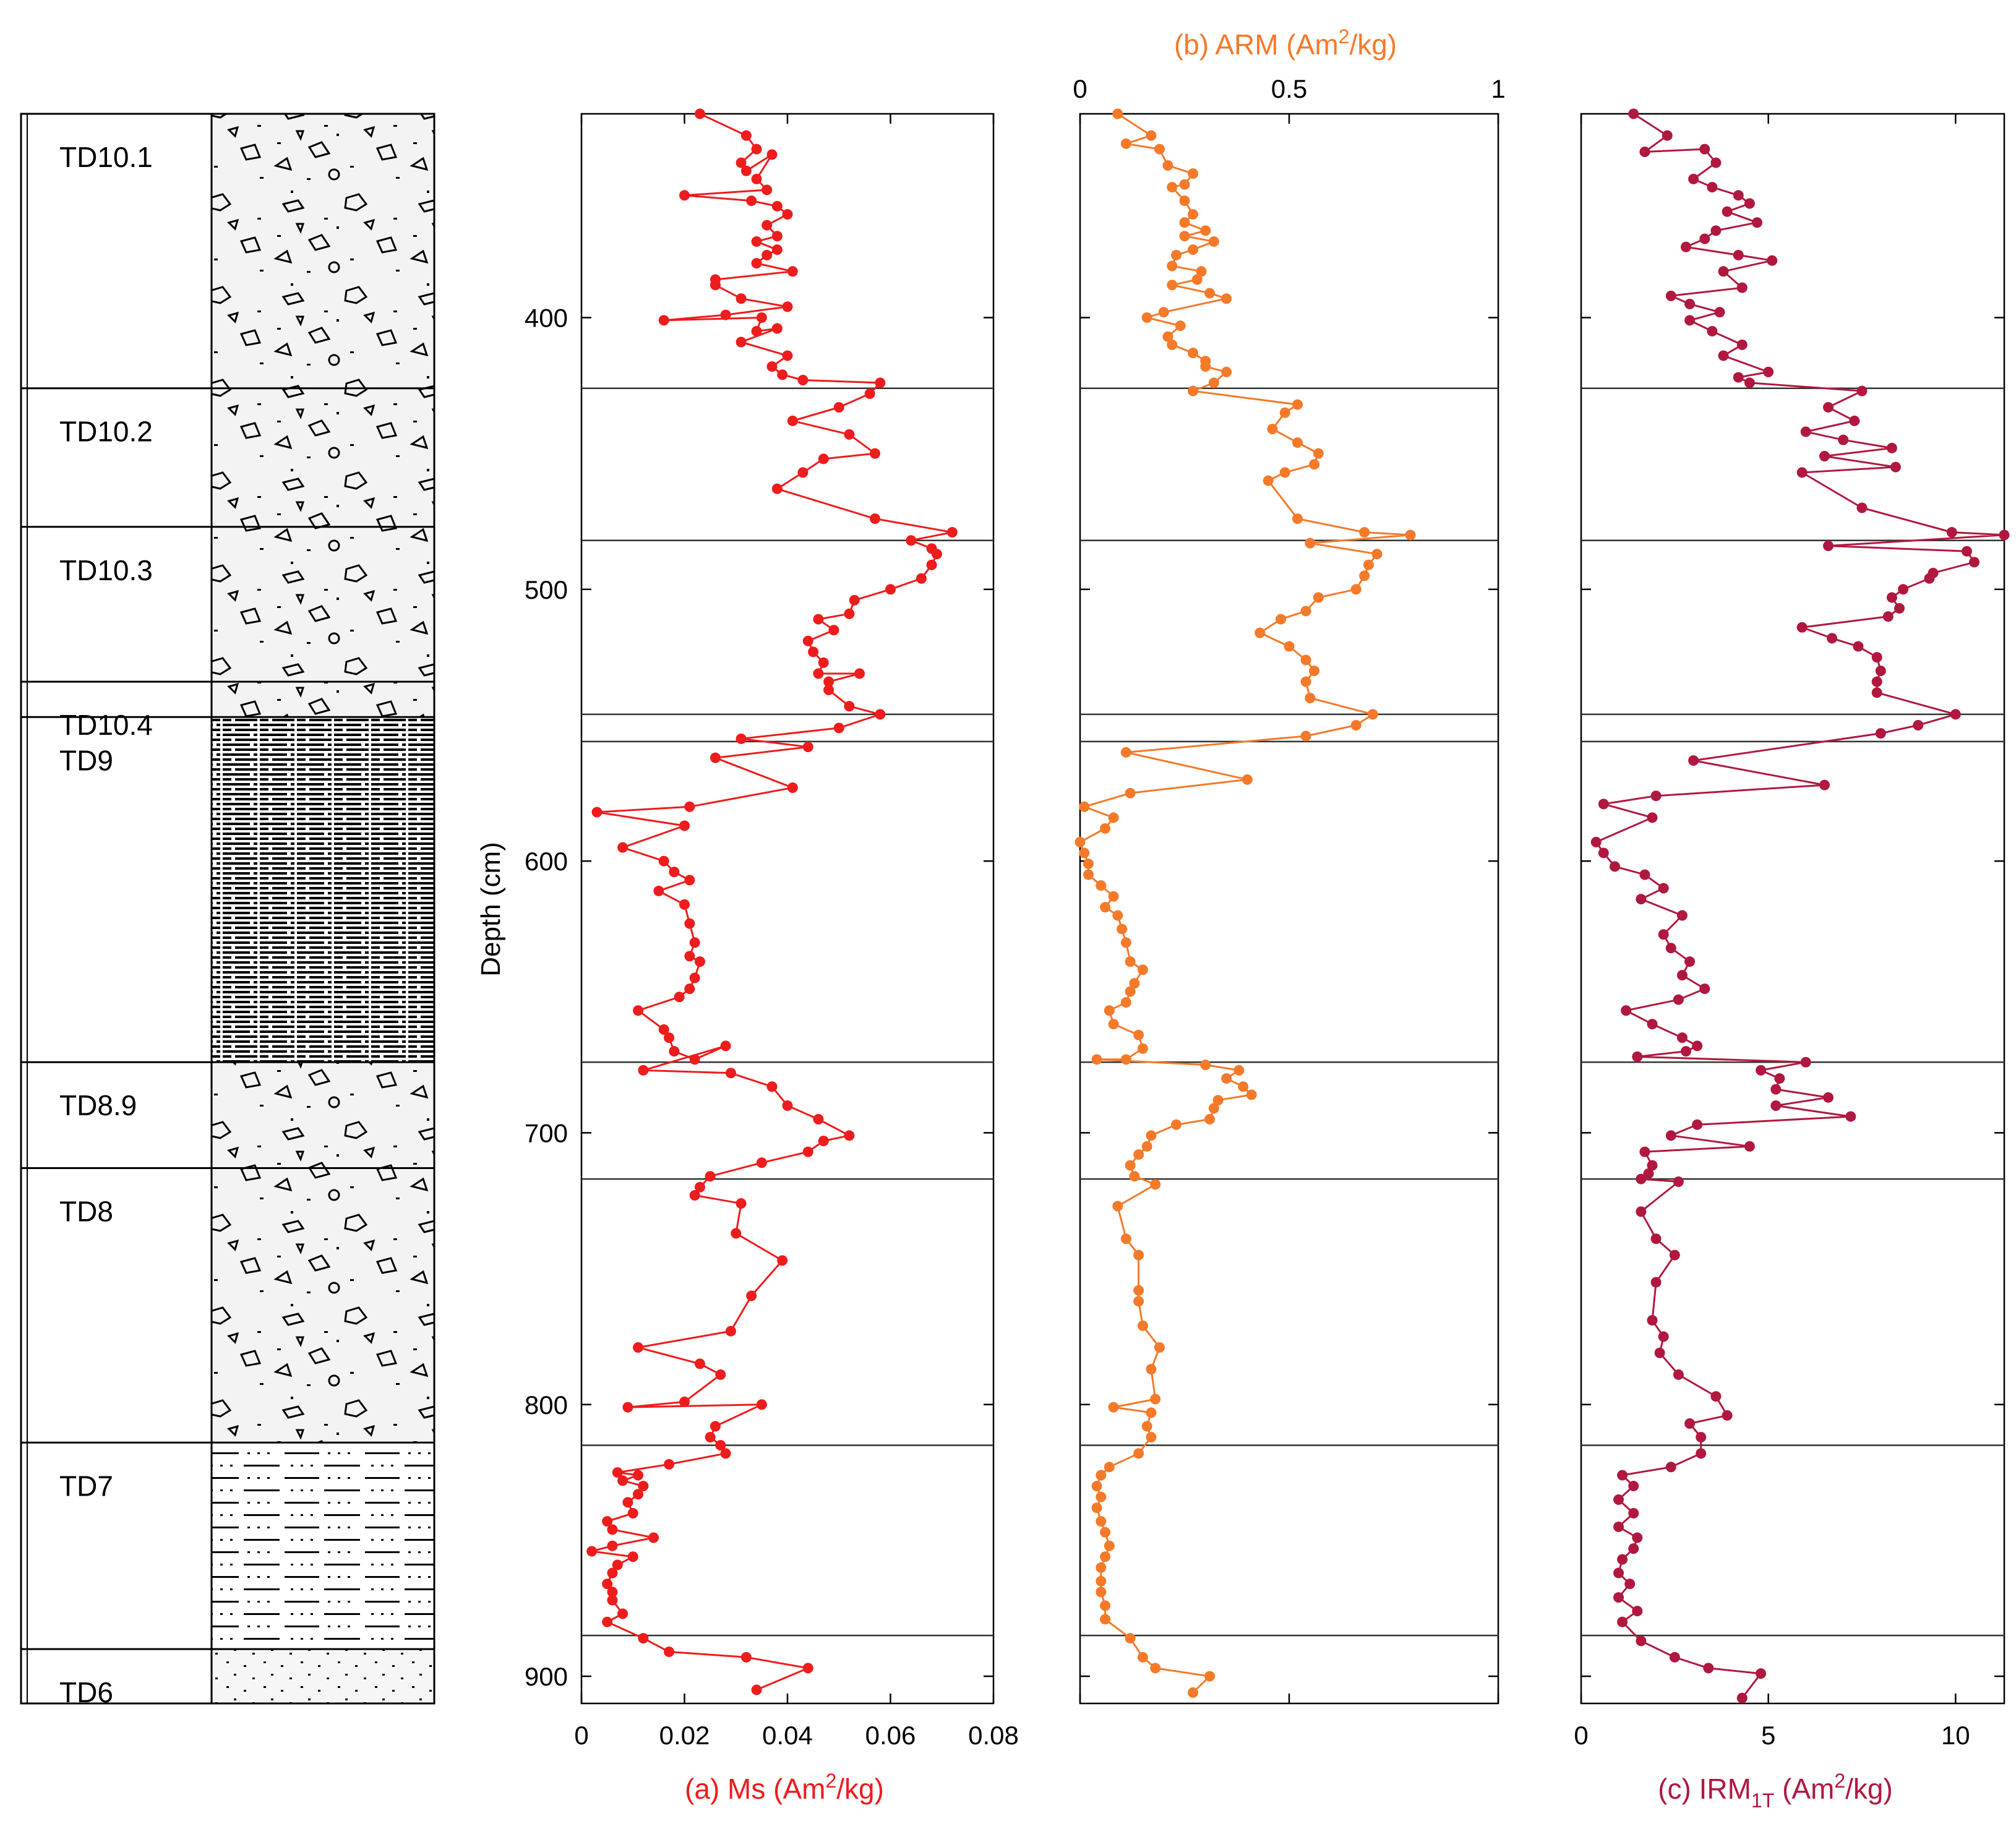 This screenshot has width=2016, height=1829. I want to click on series-line, so click(1245, 903).